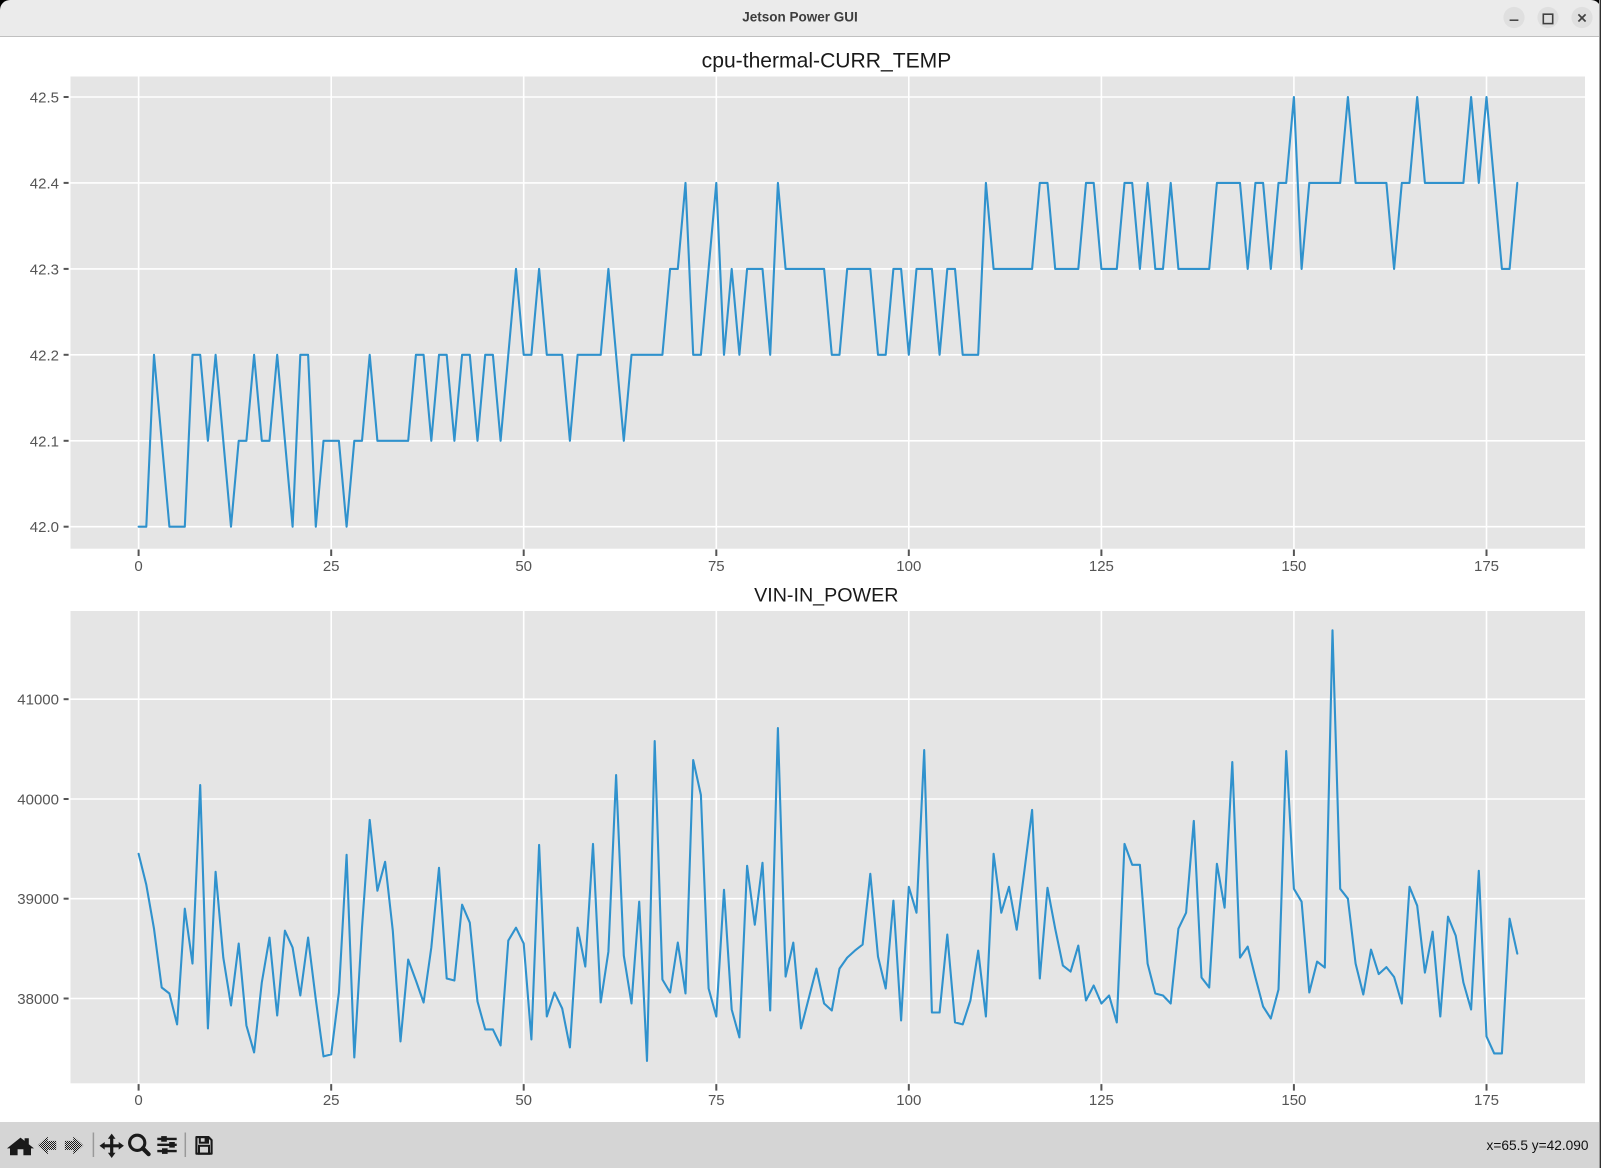 The height and width of the screenshot is (1168, 1601). Describe the element at coordinates (44, 269) in the screenshot. I see `svg-text: 42.3` at that location.